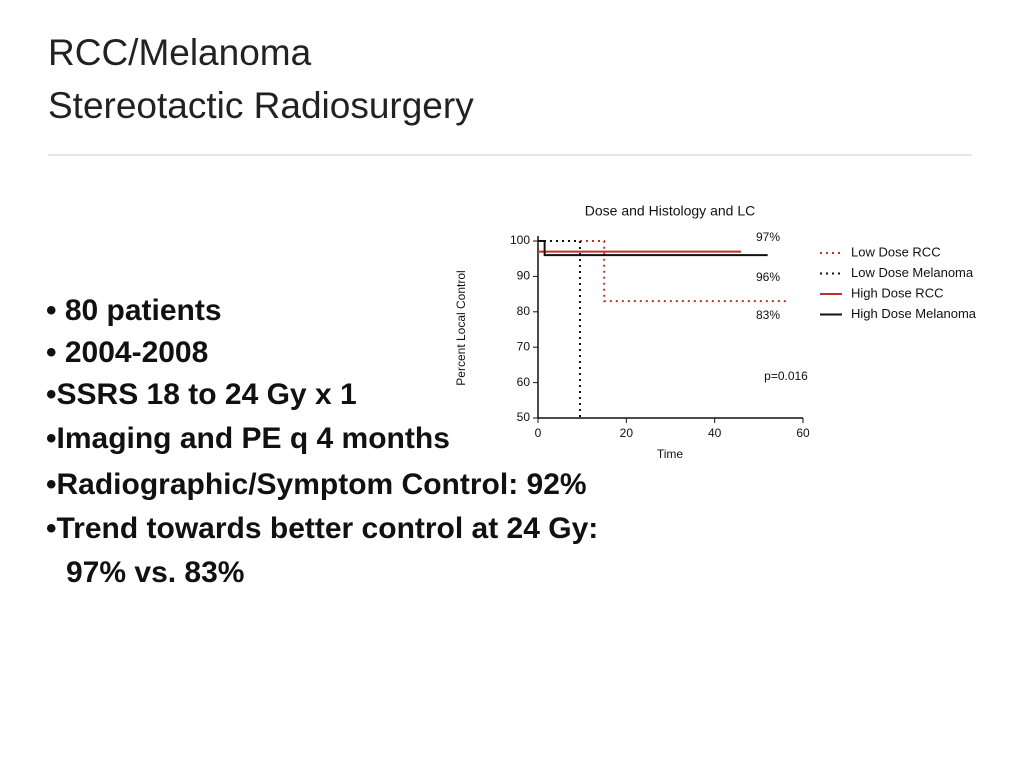 This screenshot has width=1024, height=768. Describe the element at coordinates (524, 276) in the screenshot. I see `y-tick-label: 90` at that location.